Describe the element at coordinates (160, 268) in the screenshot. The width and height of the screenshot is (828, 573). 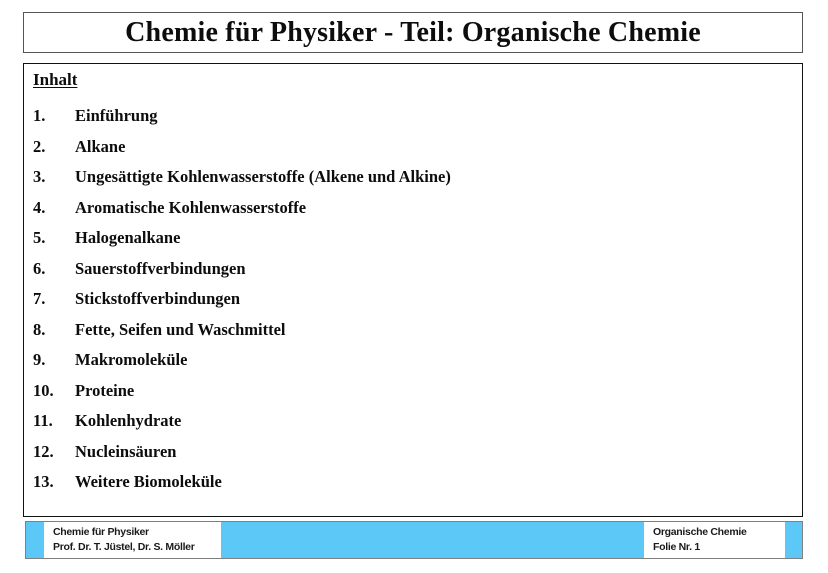
I see `toc-item-label: Sauerstoffverbindungen` at that location.